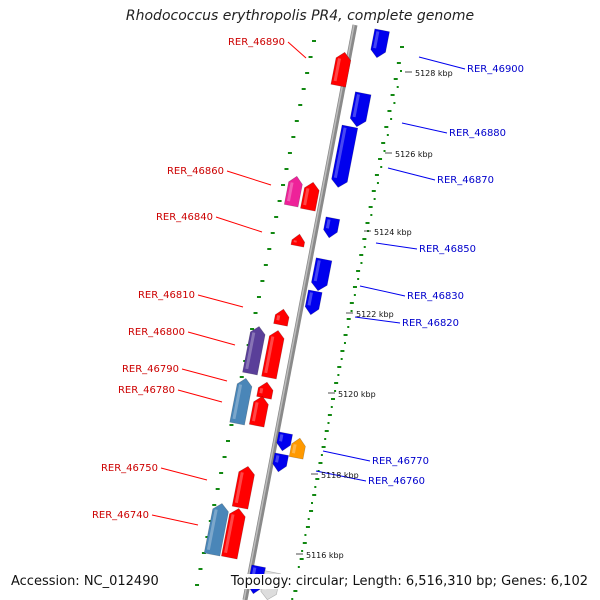 The height and width of the screenshot is (600, 600). What do you see at coordinates (150, 369) in the screenshot?
I see `gene-label-left: RER_46790` at bounding box center [150, 369].